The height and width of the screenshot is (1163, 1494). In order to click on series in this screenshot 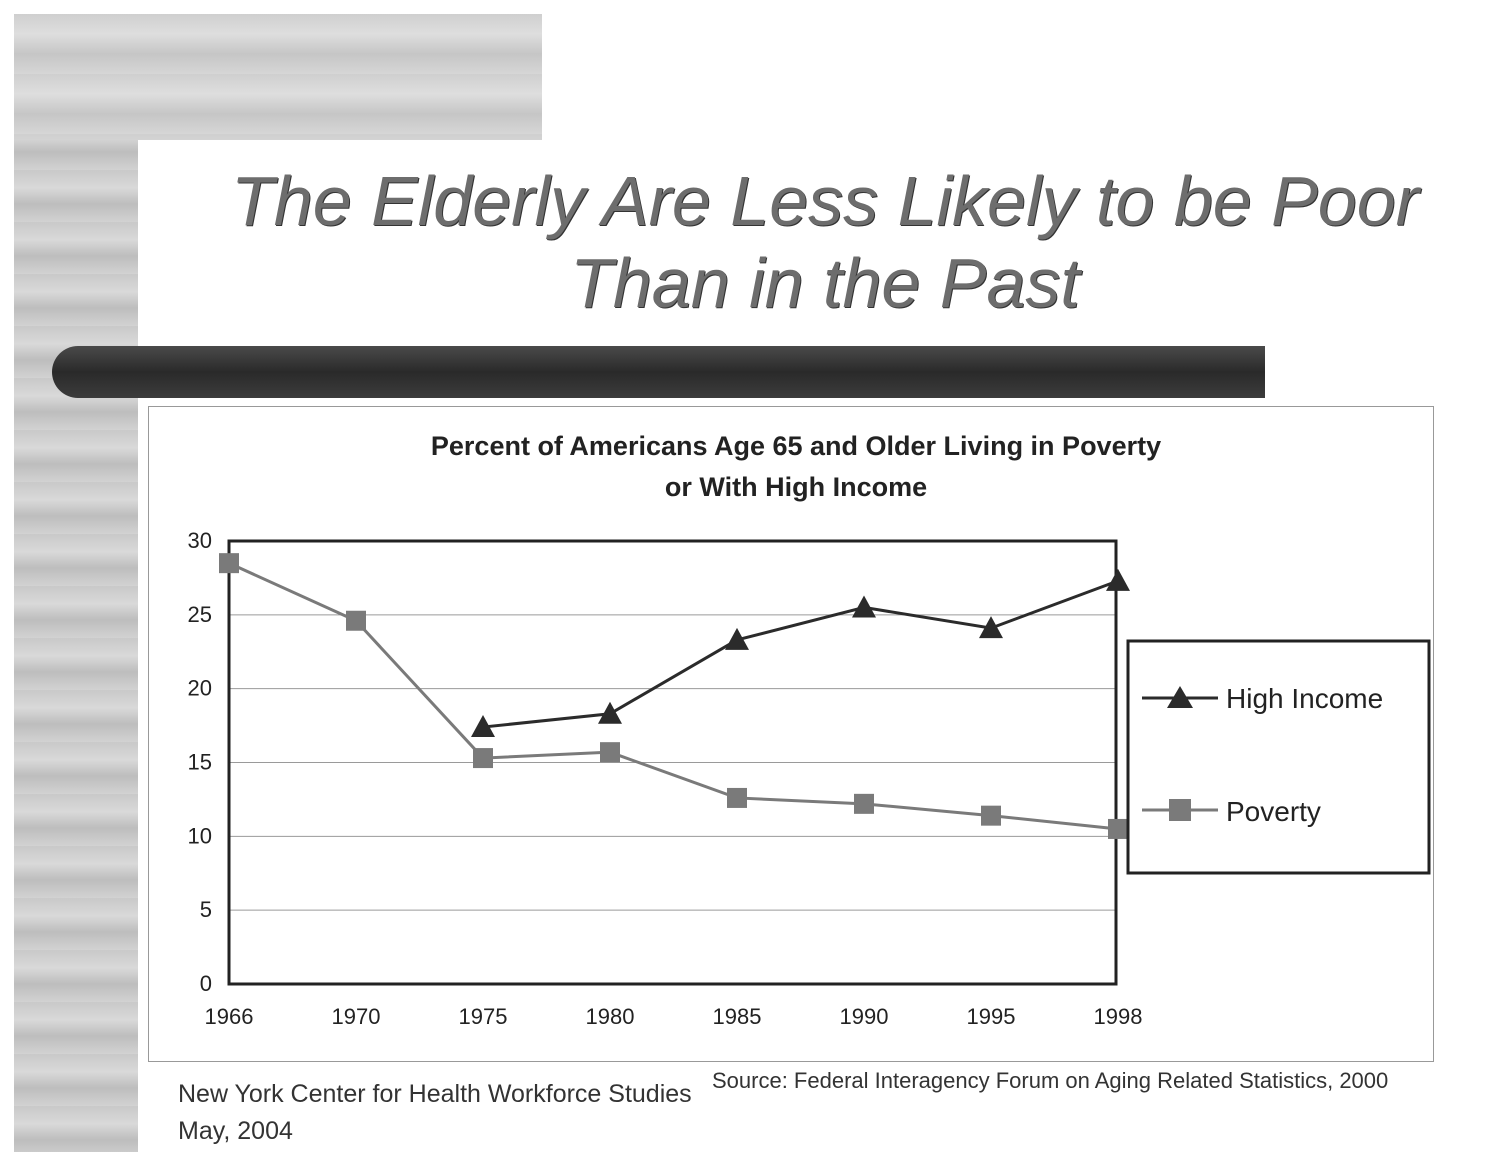, I will do `click(674, 696)`.